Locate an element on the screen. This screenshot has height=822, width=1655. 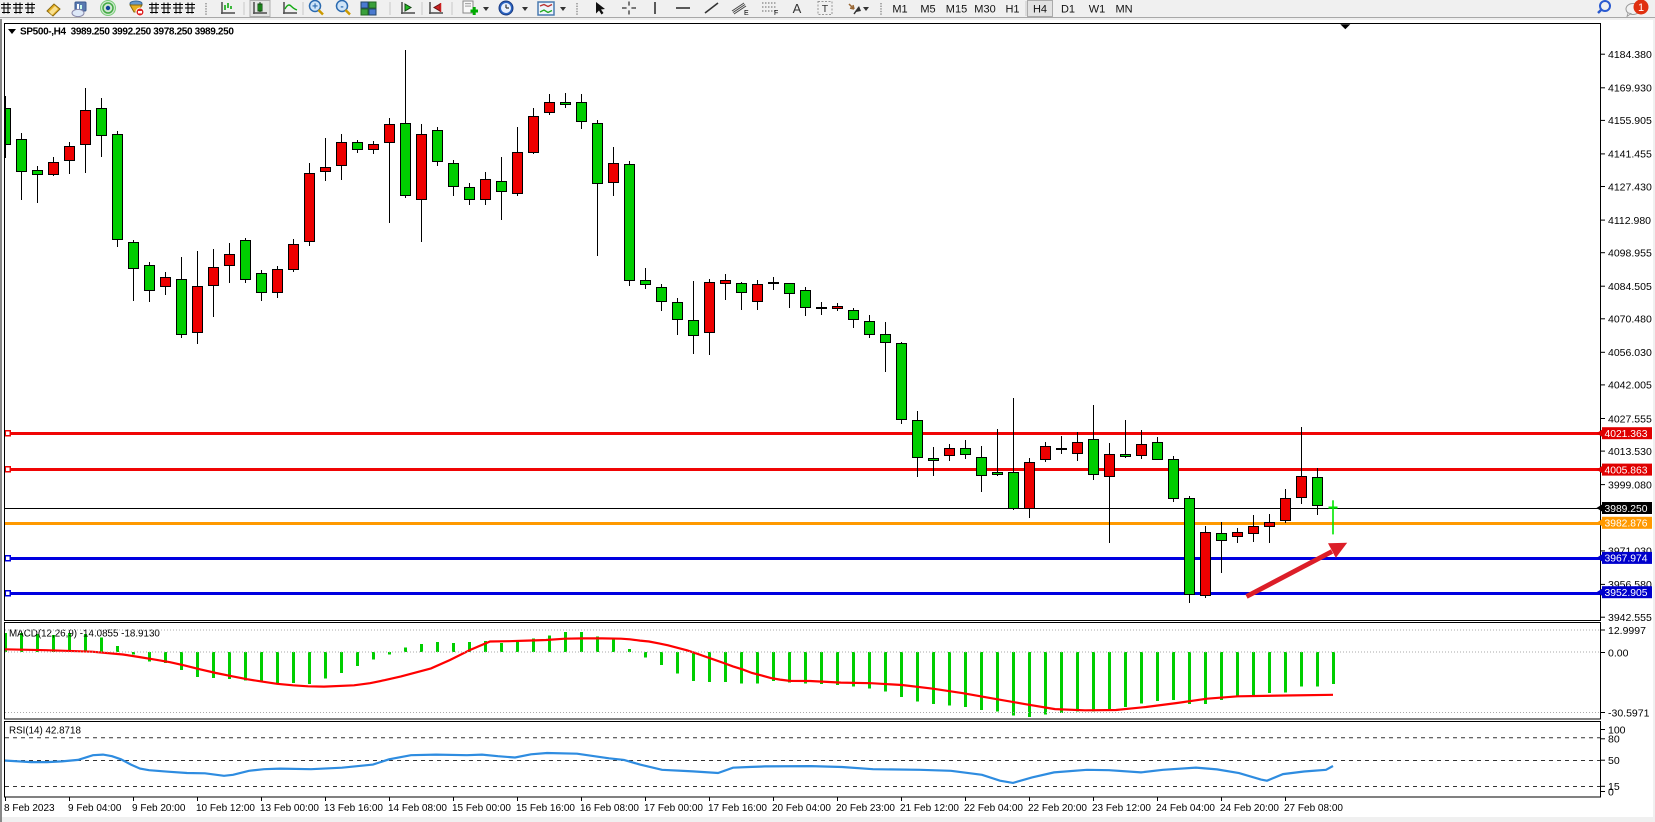
svg-text: E is located at coordinates (746, 13).